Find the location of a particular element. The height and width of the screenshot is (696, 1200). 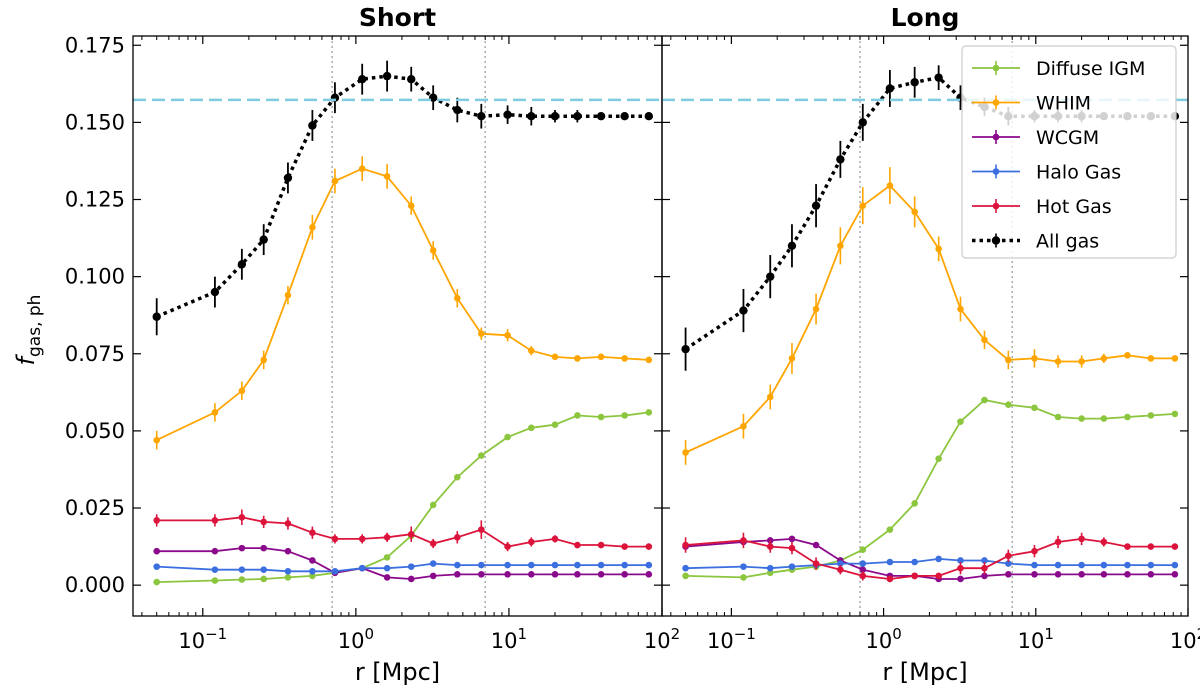

series-line-hot-gas-short is located at coordinates (402, 532).